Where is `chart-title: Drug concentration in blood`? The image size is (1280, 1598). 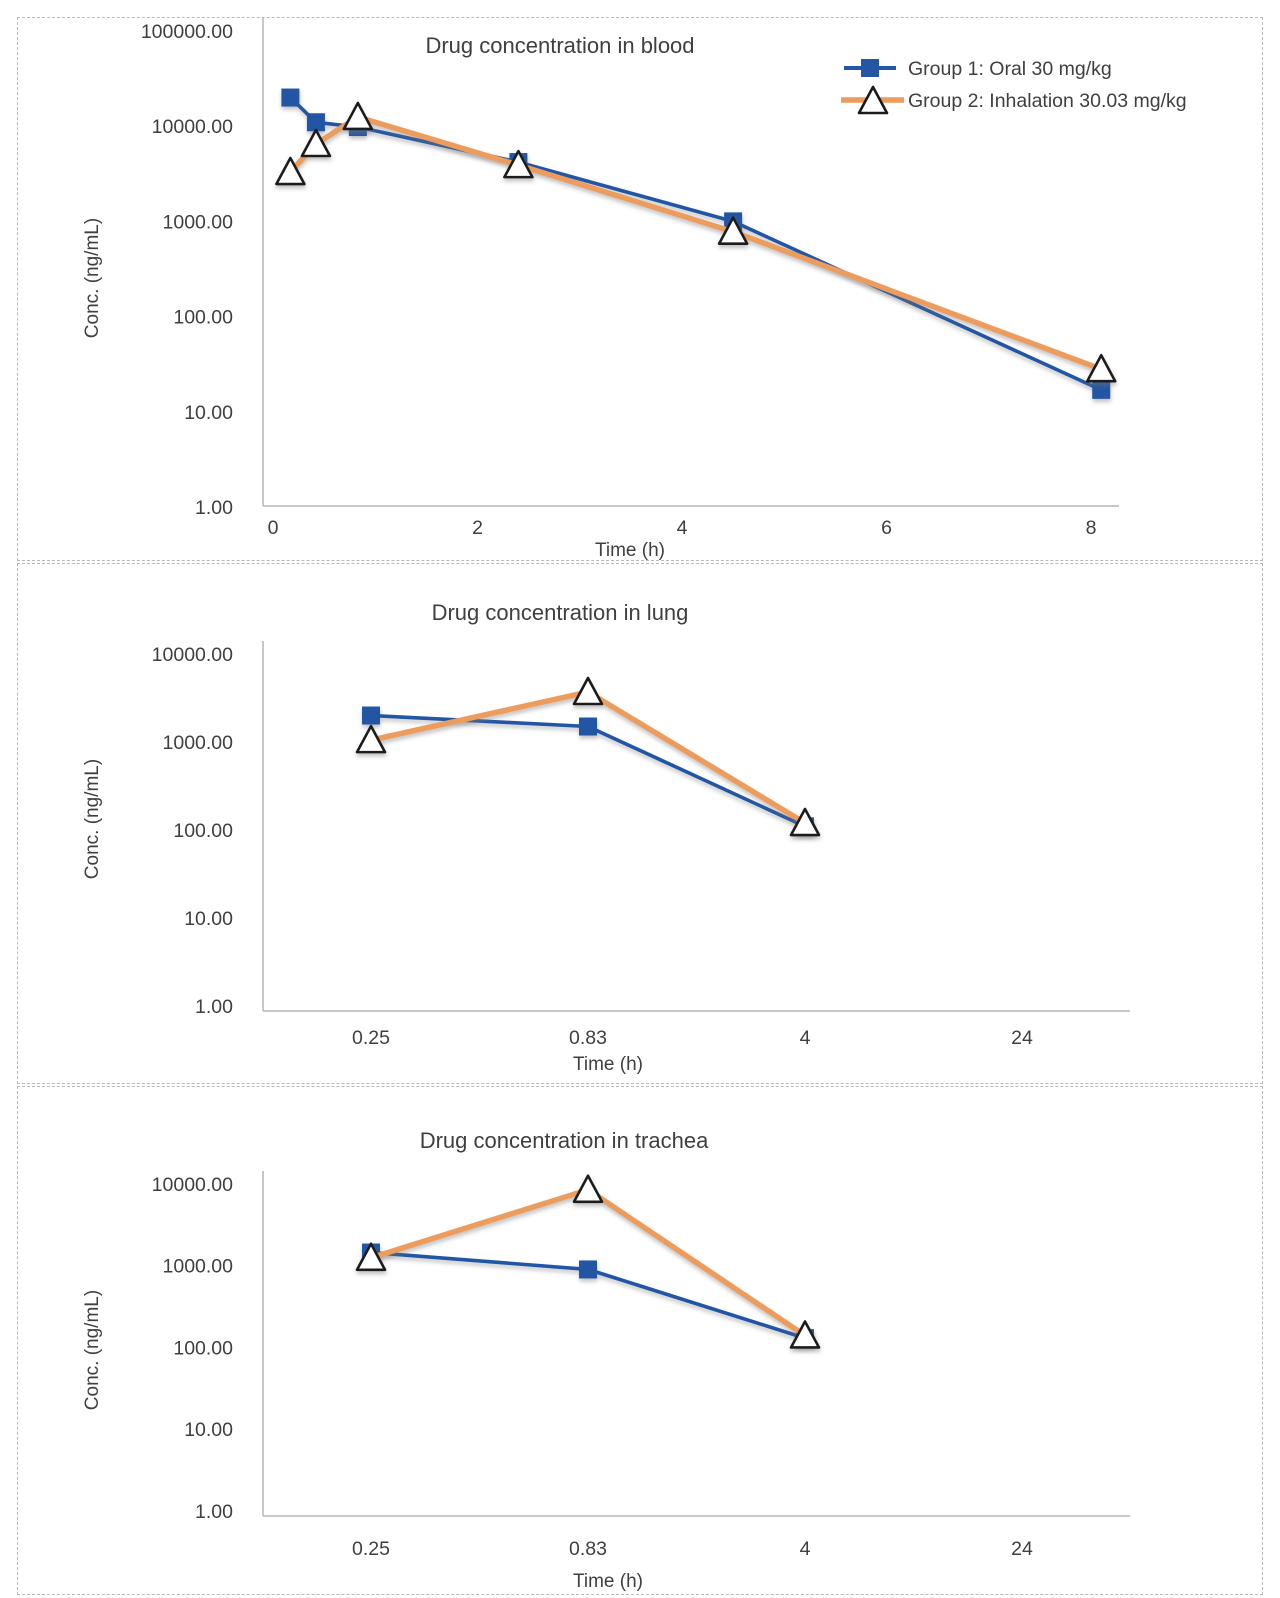
chart-title: Drug concentration in blood is located at coordinates (559, 45).